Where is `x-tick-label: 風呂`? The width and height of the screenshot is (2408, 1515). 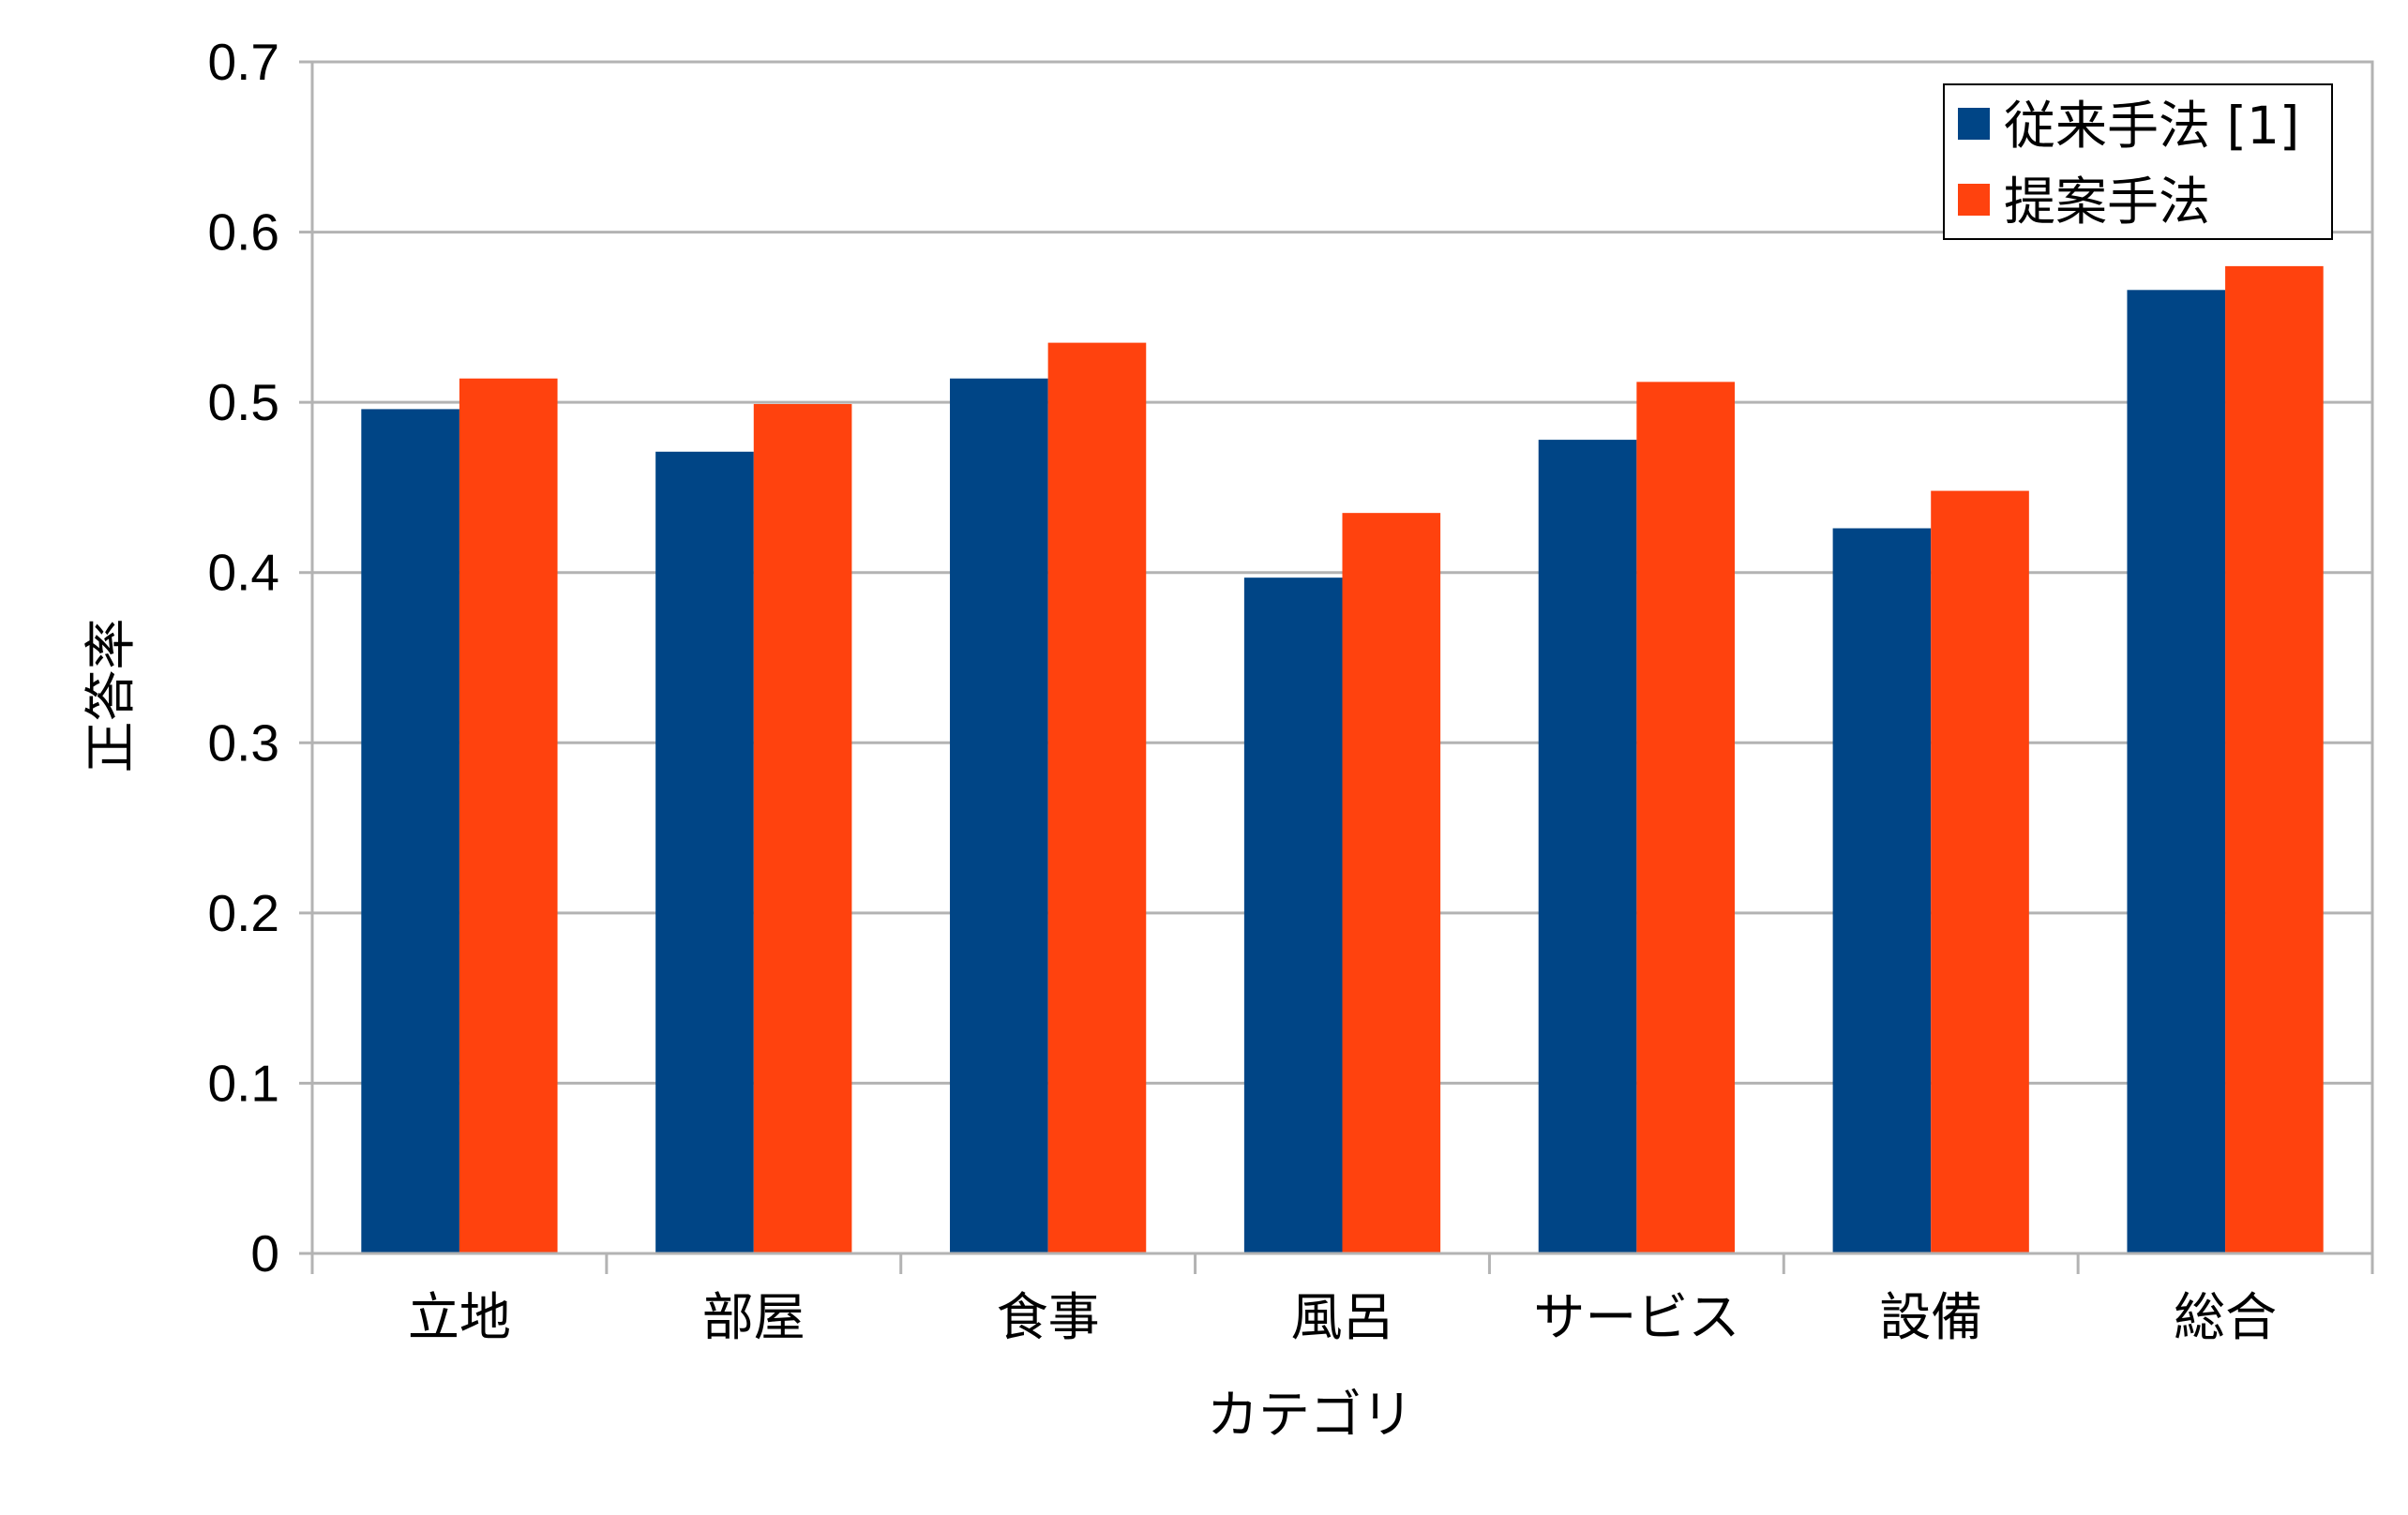
x-tick-label: 風呂 is located at coordinates (1341, 1317).